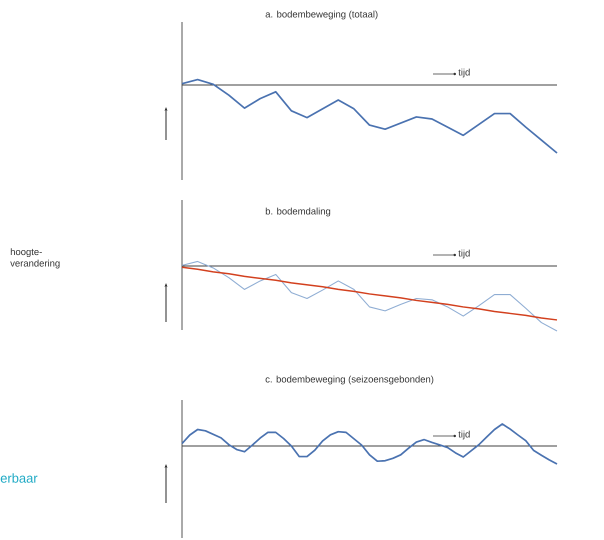  What do you see at coordinates (298, 212) in the screenshot?
I see `chart-title: b. bodemdaling` at bounding box center [298, 212].